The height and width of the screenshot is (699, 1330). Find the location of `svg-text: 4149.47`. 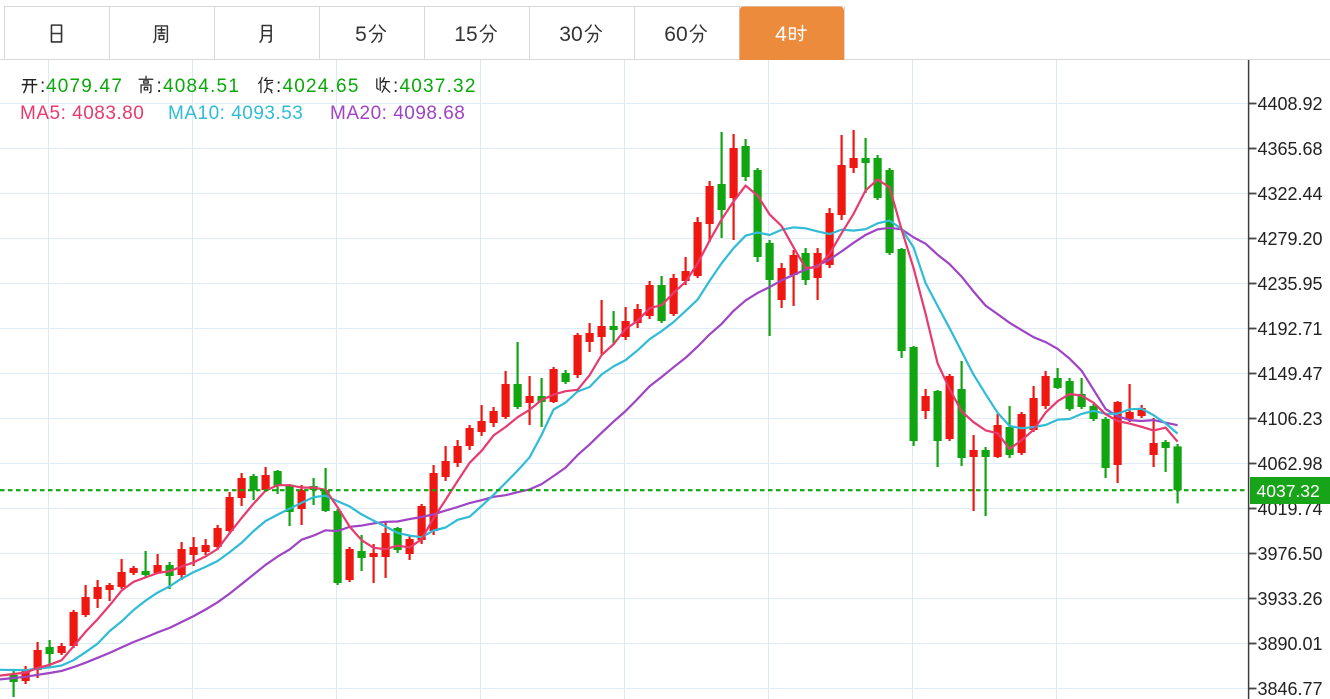

svg-text: 4149.47 is located at coordinates (1290, 374).